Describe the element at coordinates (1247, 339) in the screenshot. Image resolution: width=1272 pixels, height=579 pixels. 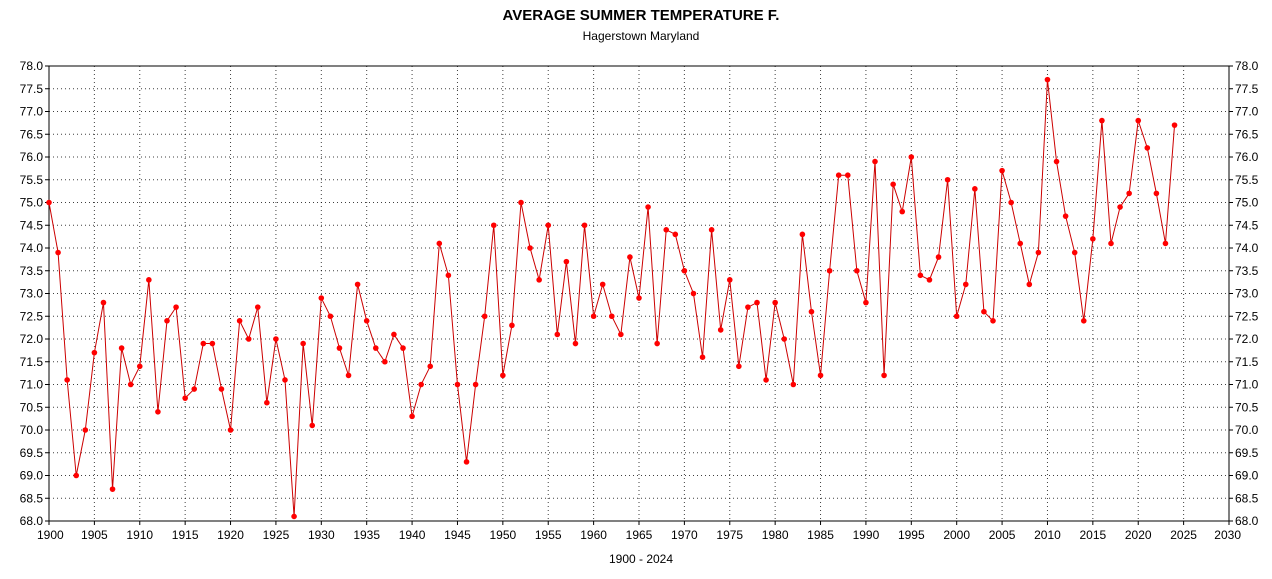
I see `y-tick-label-right: 72.0` at that location.